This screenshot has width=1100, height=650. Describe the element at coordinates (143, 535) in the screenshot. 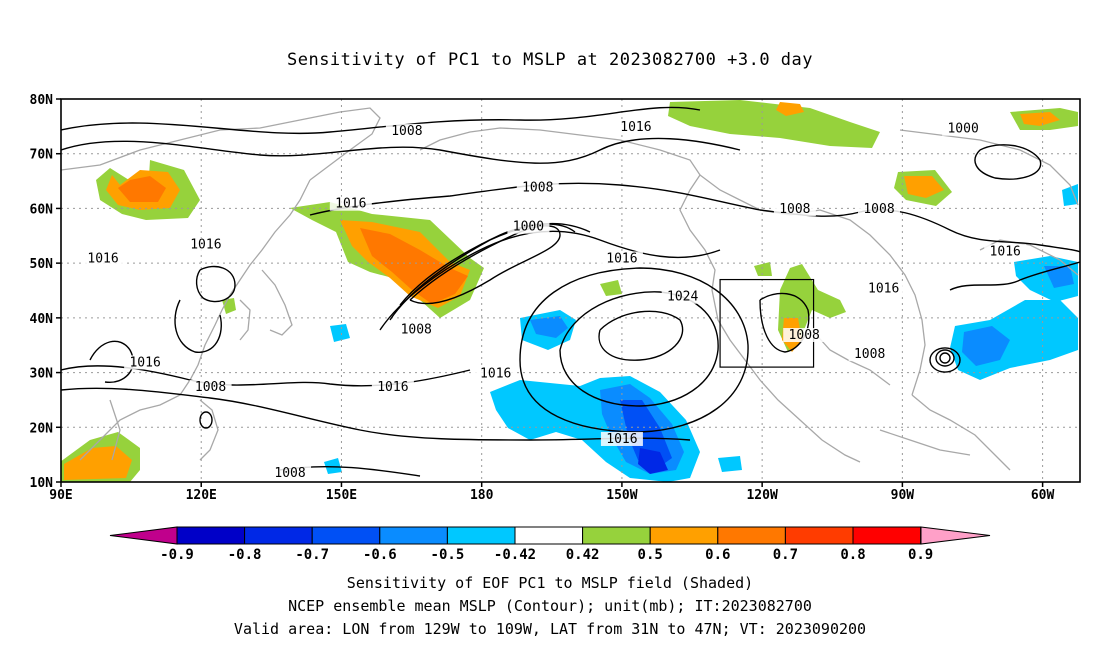

I see `colorbar-low-extend` at that location.